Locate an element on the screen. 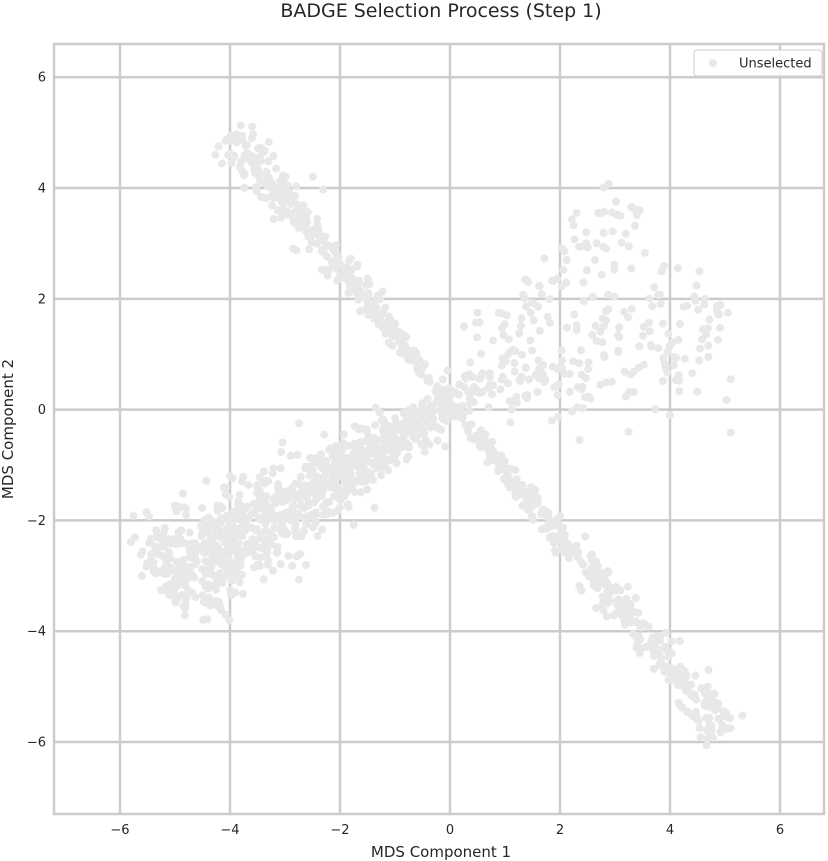 The width and height of the screenshot is (828, 861). x-tick-label: −2 is located at coordinates (339, 830).